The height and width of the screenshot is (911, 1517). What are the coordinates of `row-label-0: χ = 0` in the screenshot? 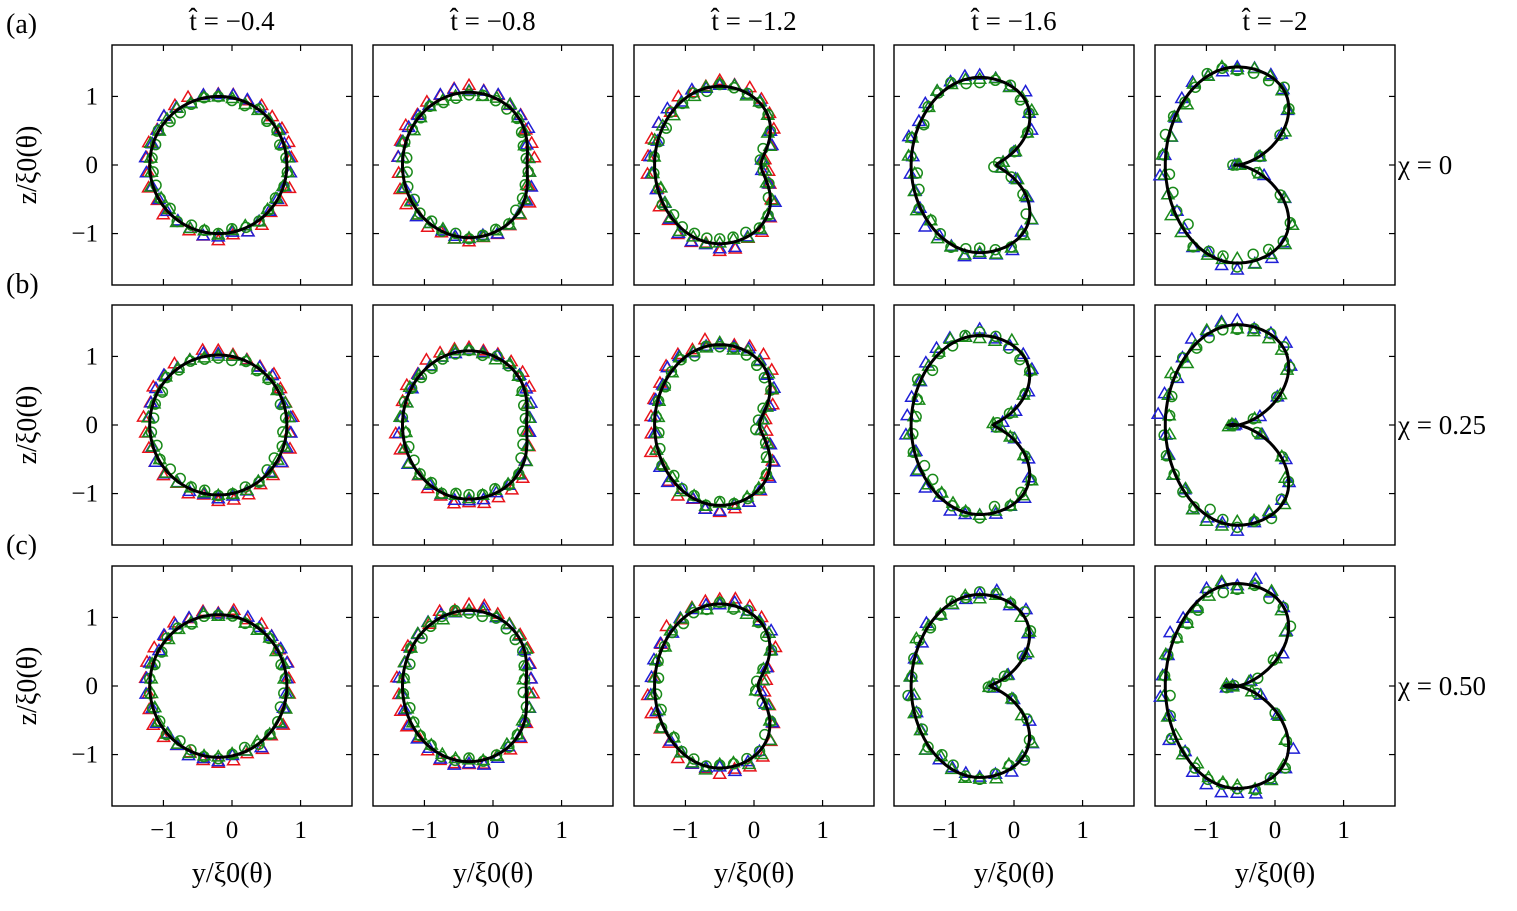 It's located at (1424, 165).